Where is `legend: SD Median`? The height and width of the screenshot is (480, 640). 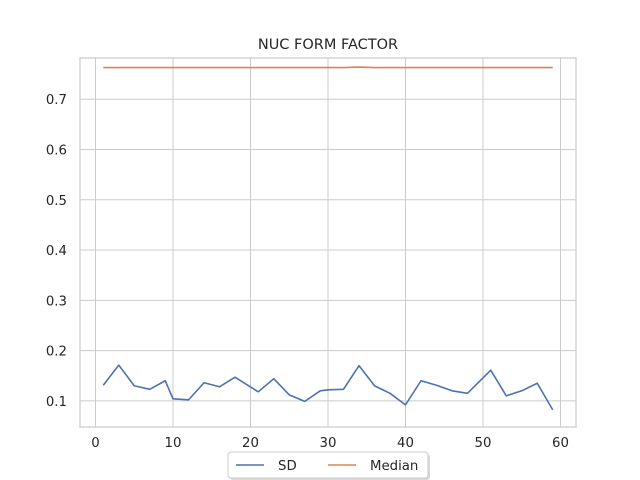
legend: SD Median is located at coordinates (329, 466).